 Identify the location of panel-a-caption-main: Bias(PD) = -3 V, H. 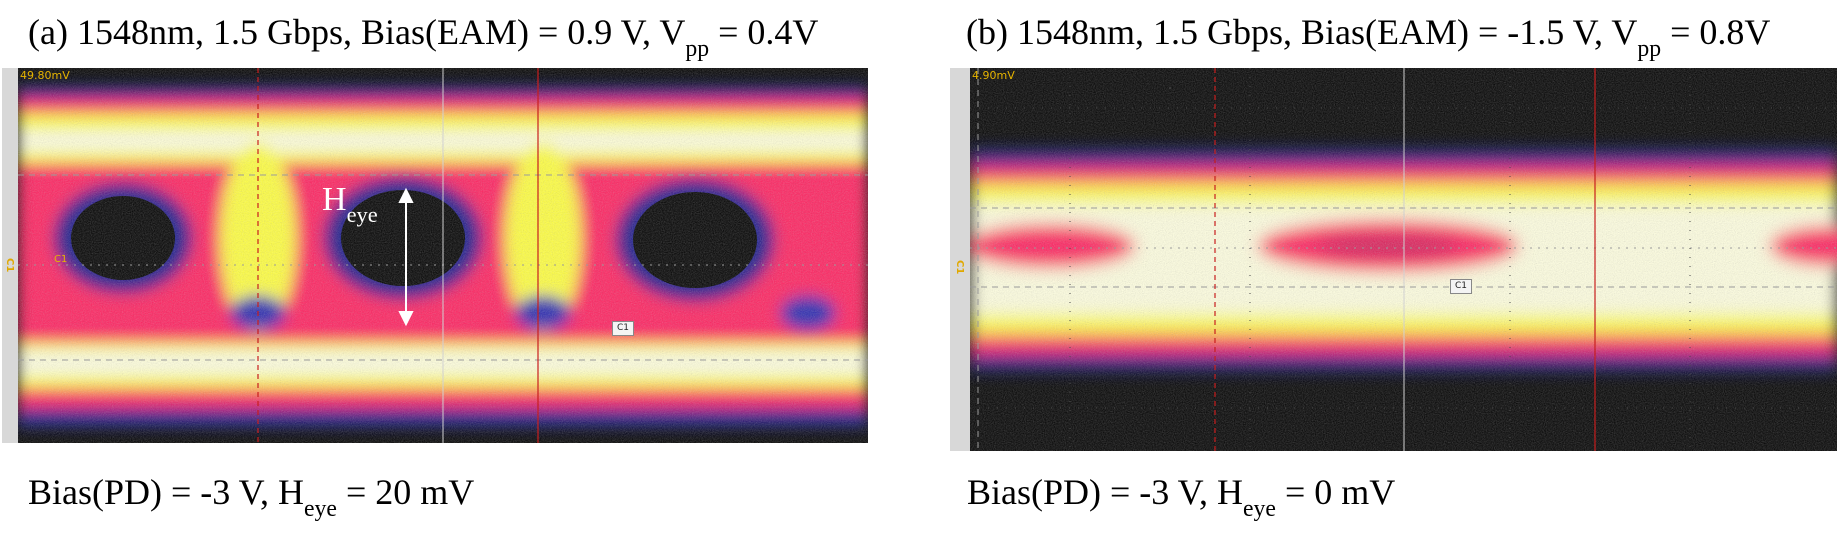
(166, 492).